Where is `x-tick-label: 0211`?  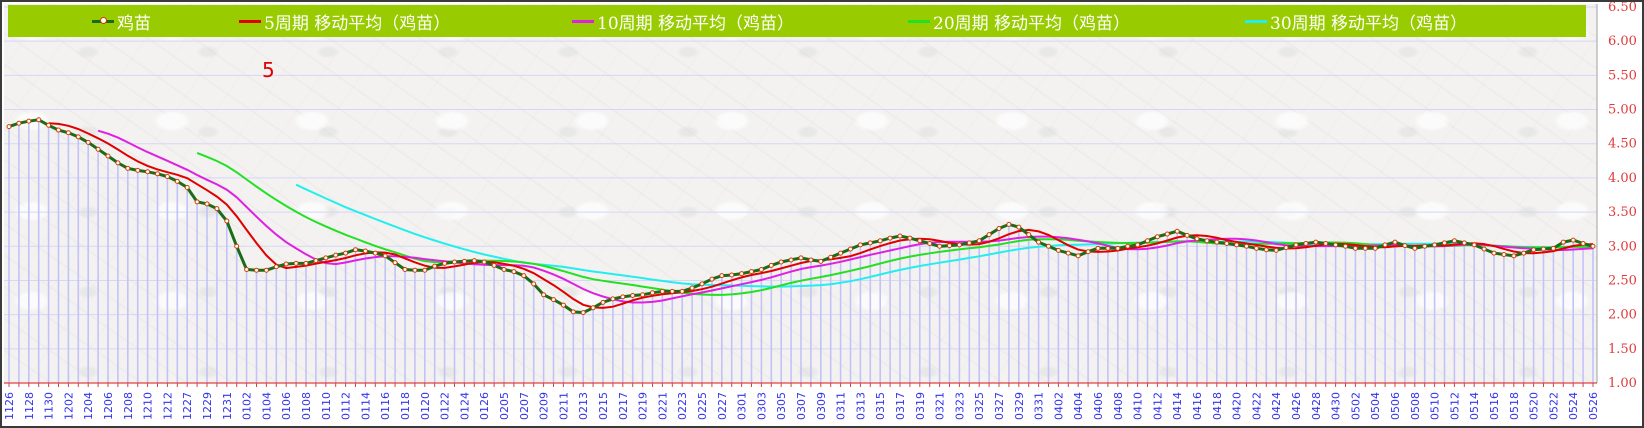
x-tick-label: 0211 is located at coordinates (563, 406).